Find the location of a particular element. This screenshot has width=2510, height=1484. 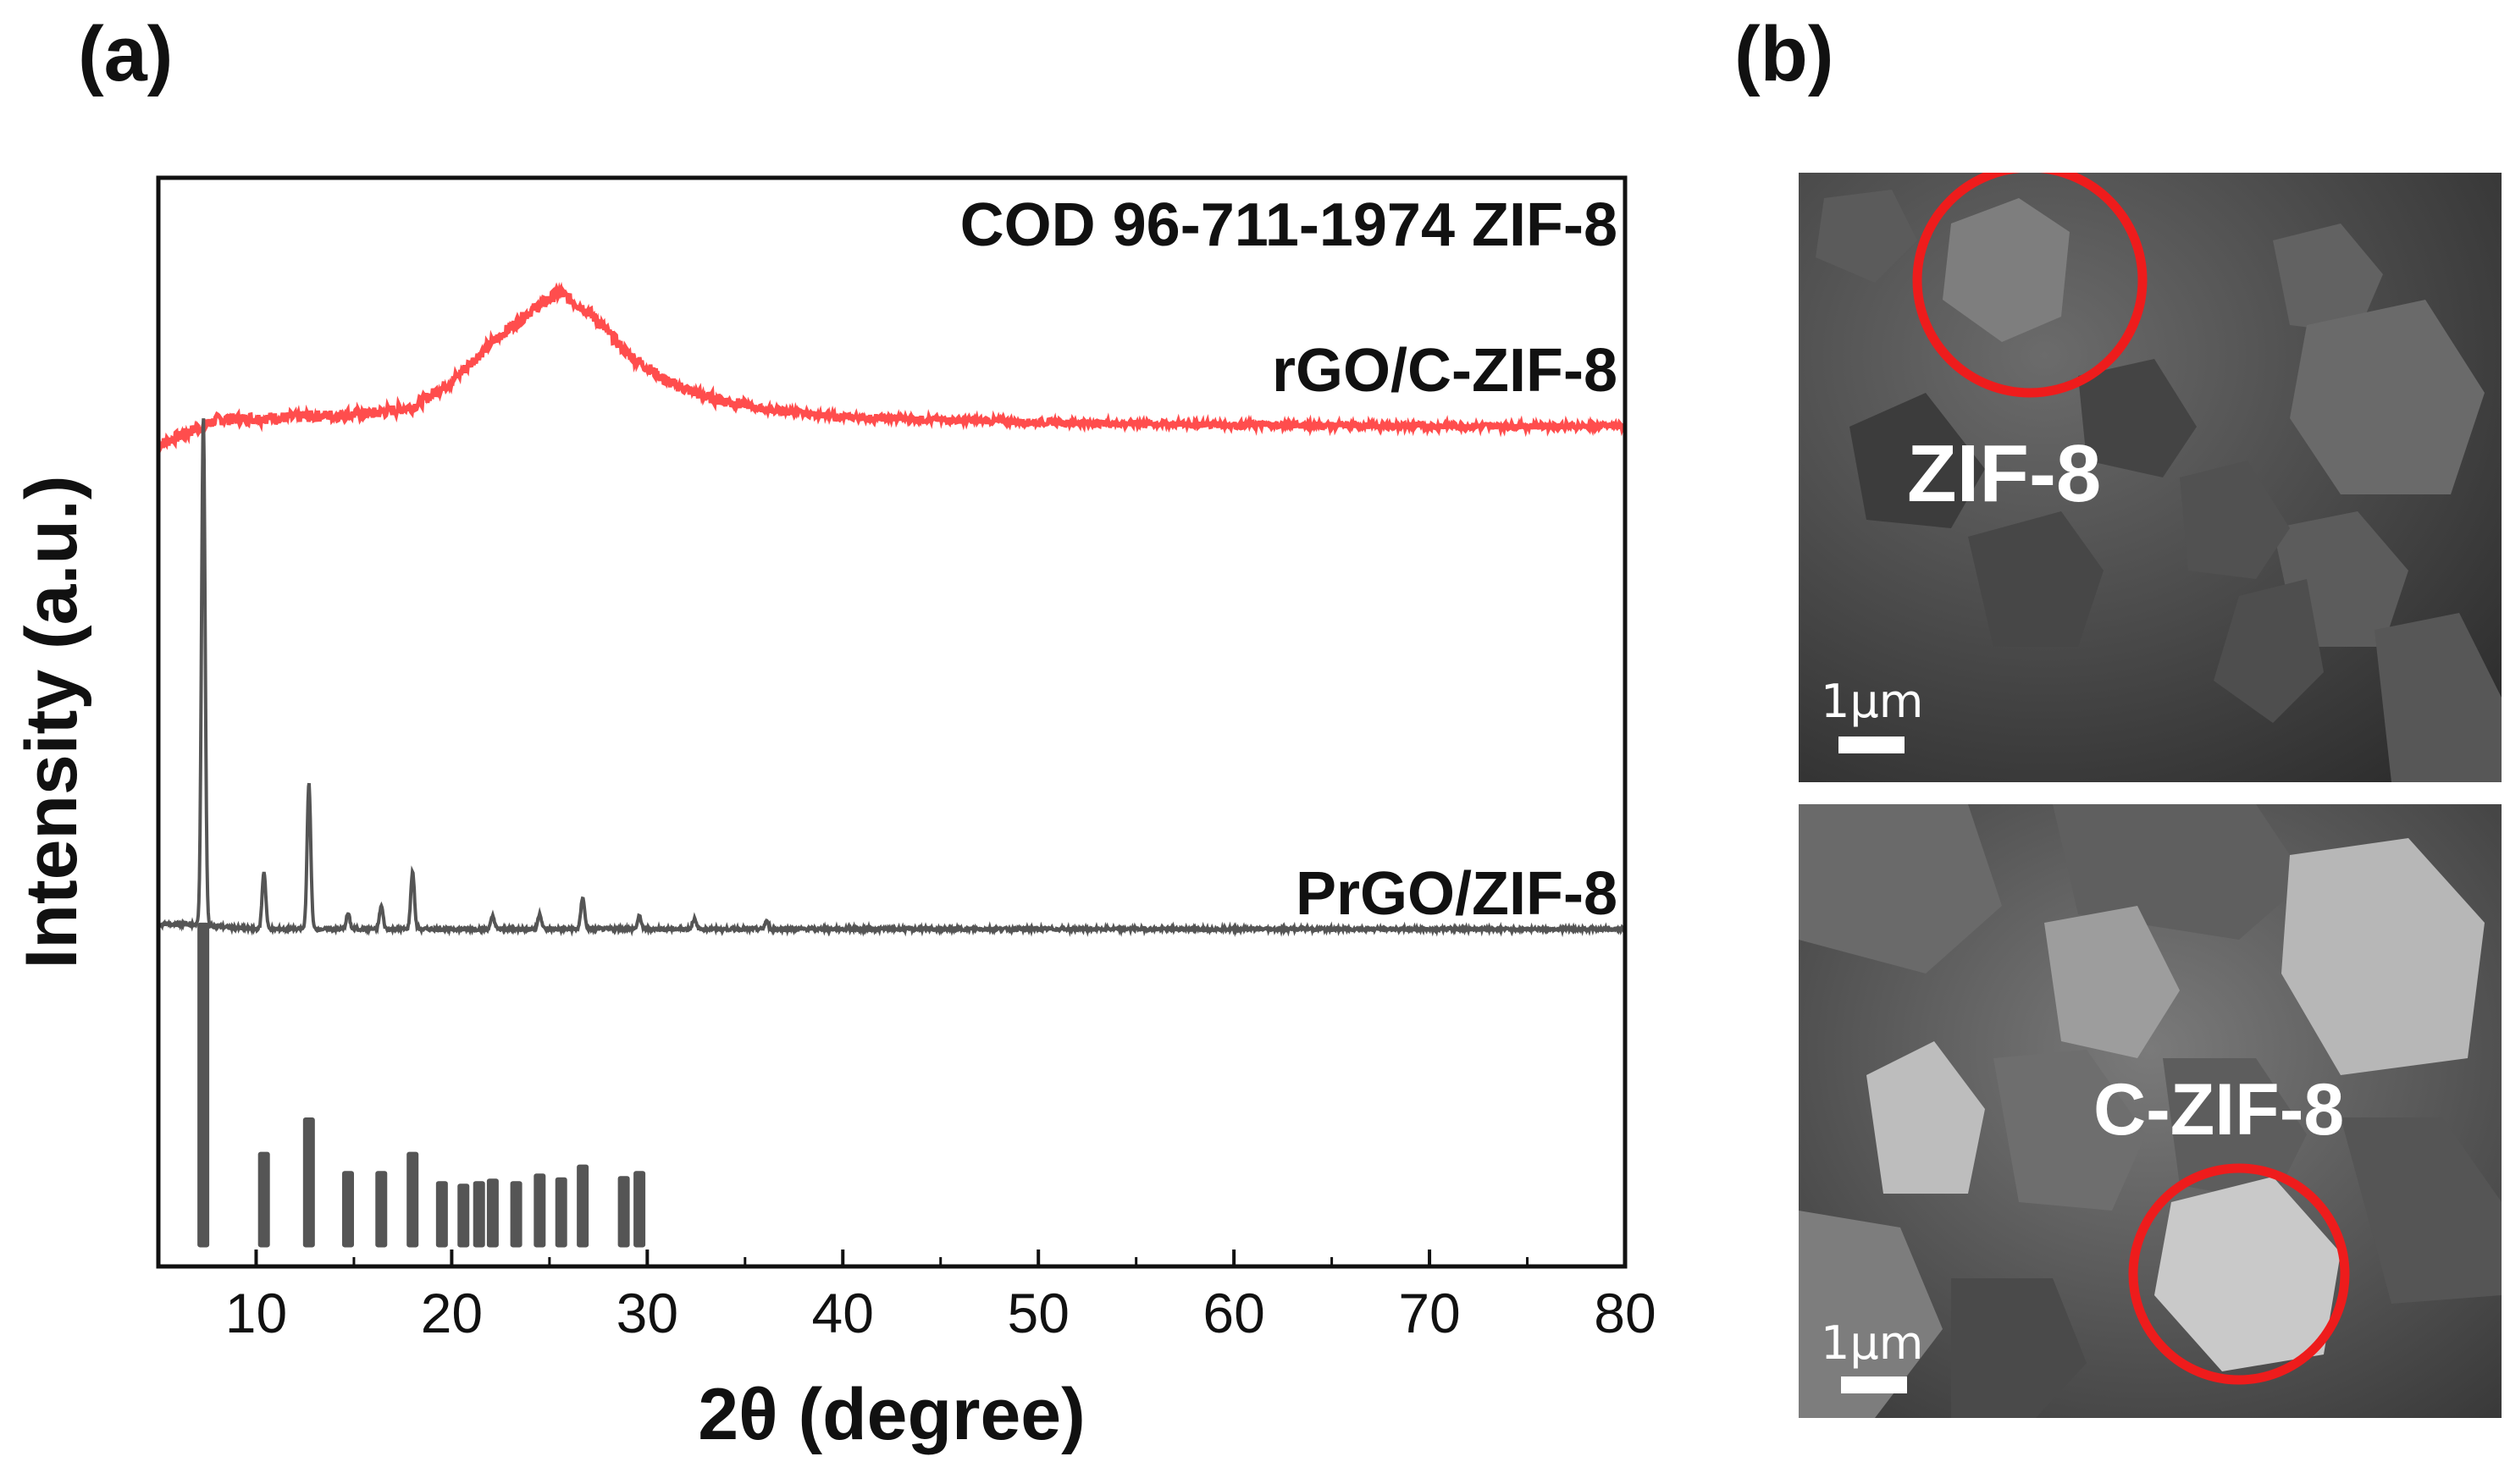

series-label-cod: COD 96-711-1974 ZIF-8 is located at coordinates (1289, 225).